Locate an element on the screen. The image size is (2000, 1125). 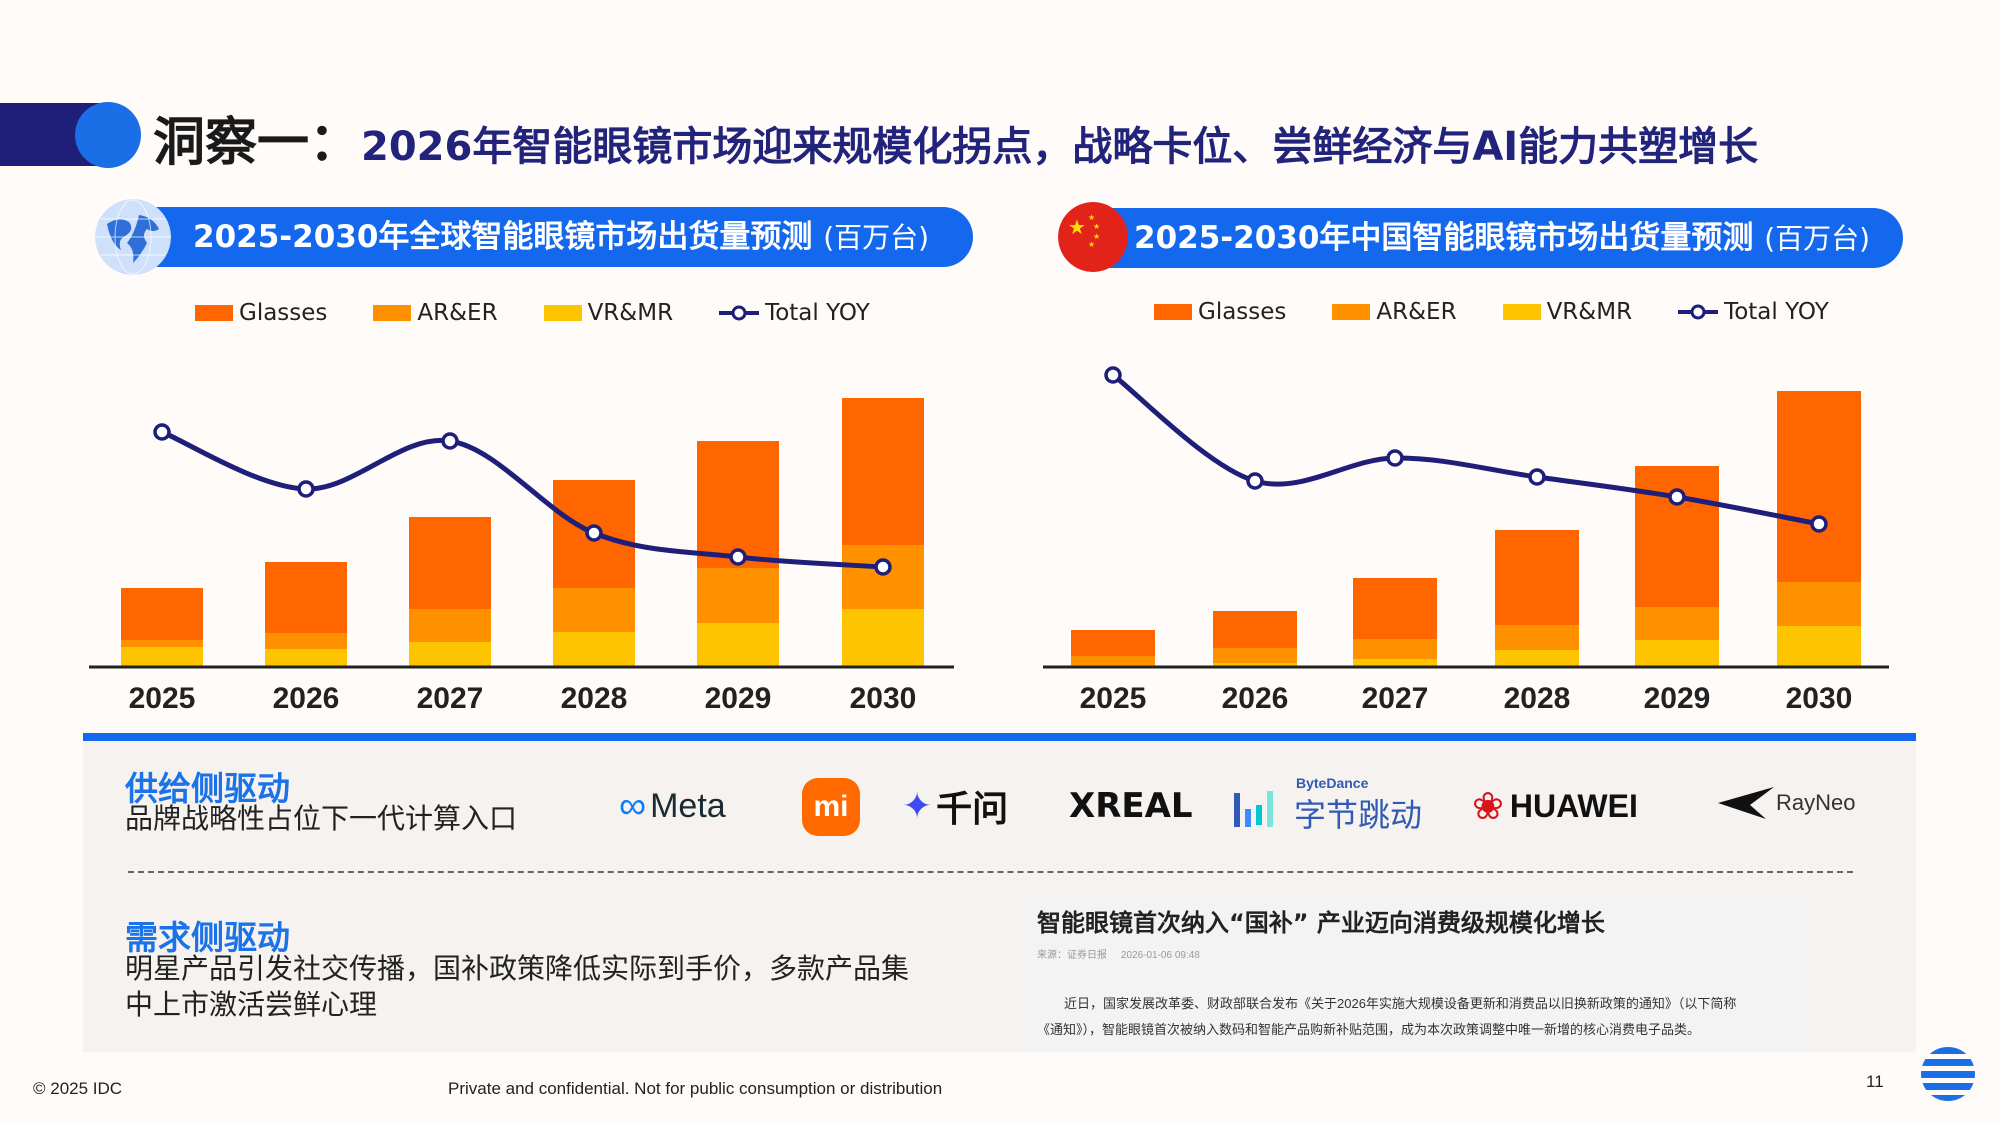
bar-arer-2029 is located at coordinates (1677, 623).